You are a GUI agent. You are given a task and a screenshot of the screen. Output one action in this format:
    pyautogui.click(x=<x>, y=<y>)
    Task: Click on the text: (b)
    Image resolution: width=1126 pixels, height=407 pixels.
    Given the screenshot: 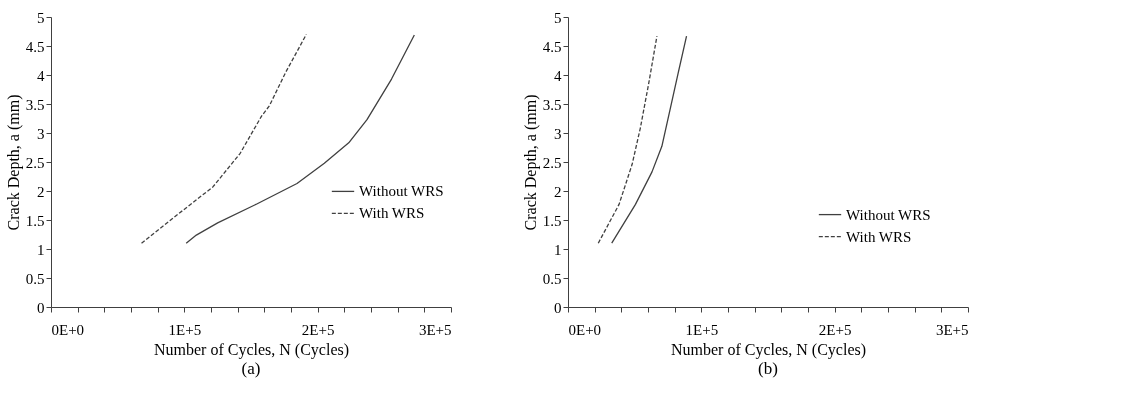 What is the action you would take?
    pyautogui.click(x=768, y=368)
    